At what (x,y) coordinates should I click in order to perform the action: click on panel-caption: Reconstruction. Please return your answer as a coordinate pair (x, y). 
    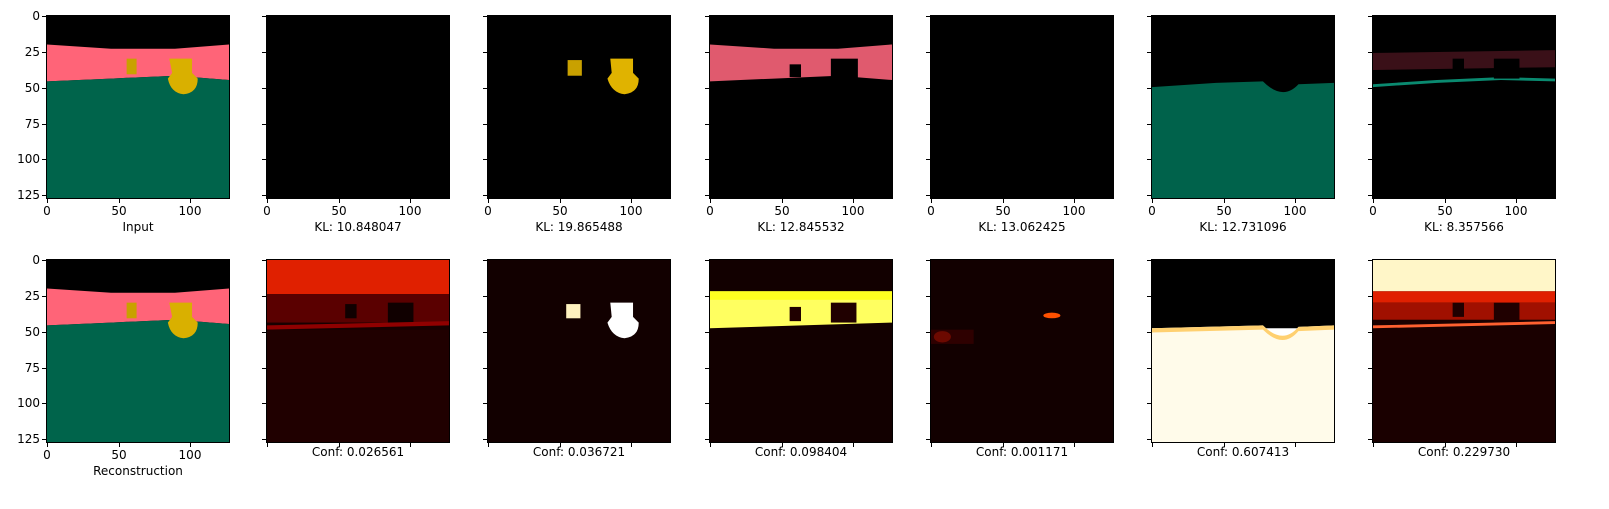
    Looking at the image, I should click on (138, 471).